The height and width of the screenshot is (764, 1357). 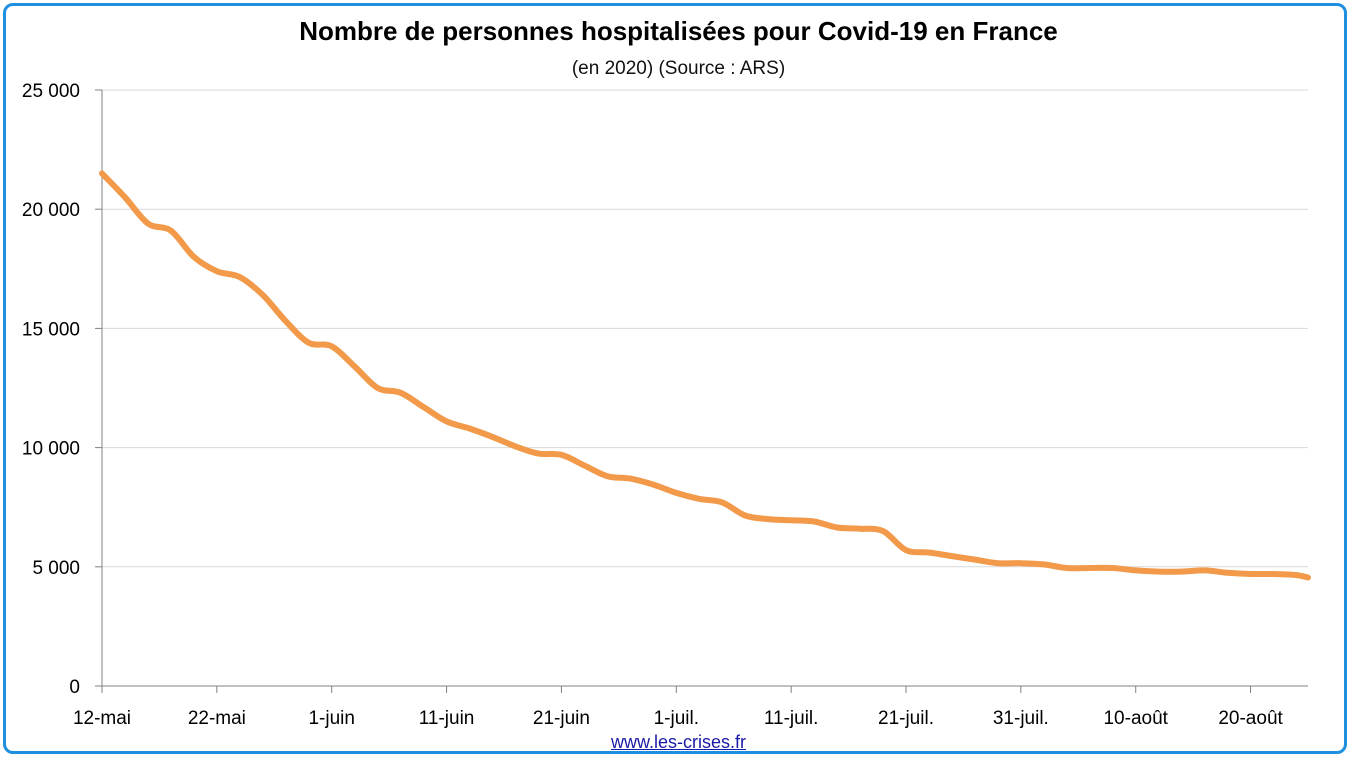 I want to click on x-tick-label: 1-juin, so click(x=331, y=718).